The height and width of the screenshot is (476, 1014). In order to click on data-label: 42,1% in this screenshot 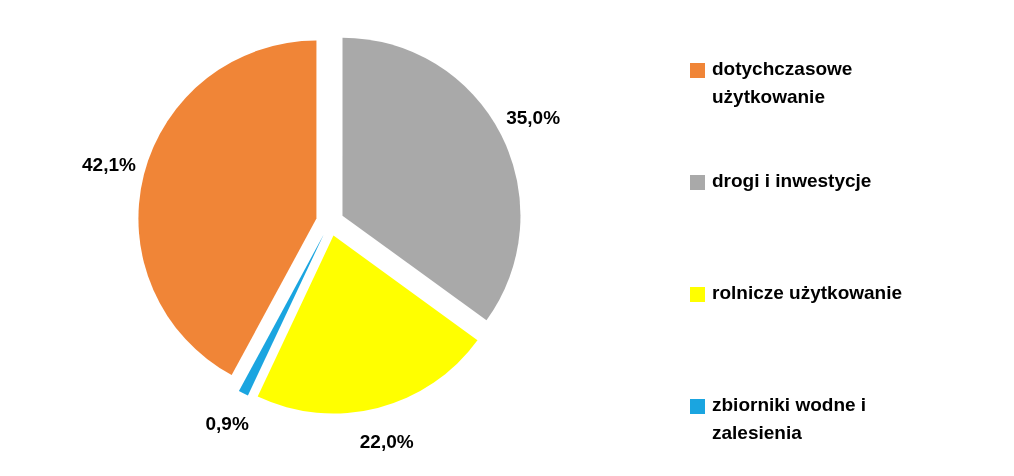, I will do `click(109, 165)`.